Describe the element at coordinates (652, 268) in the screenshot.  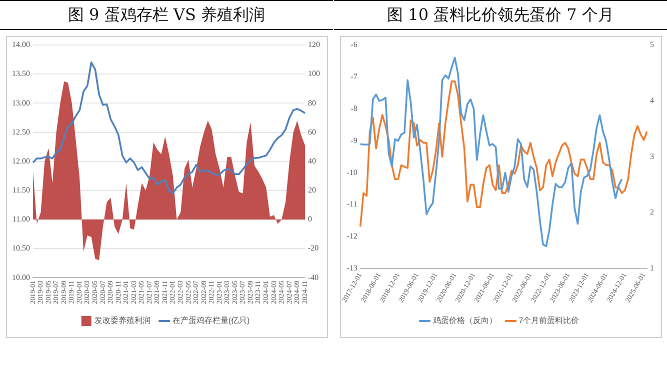
I see `y2-tick-label: 1` at that location.